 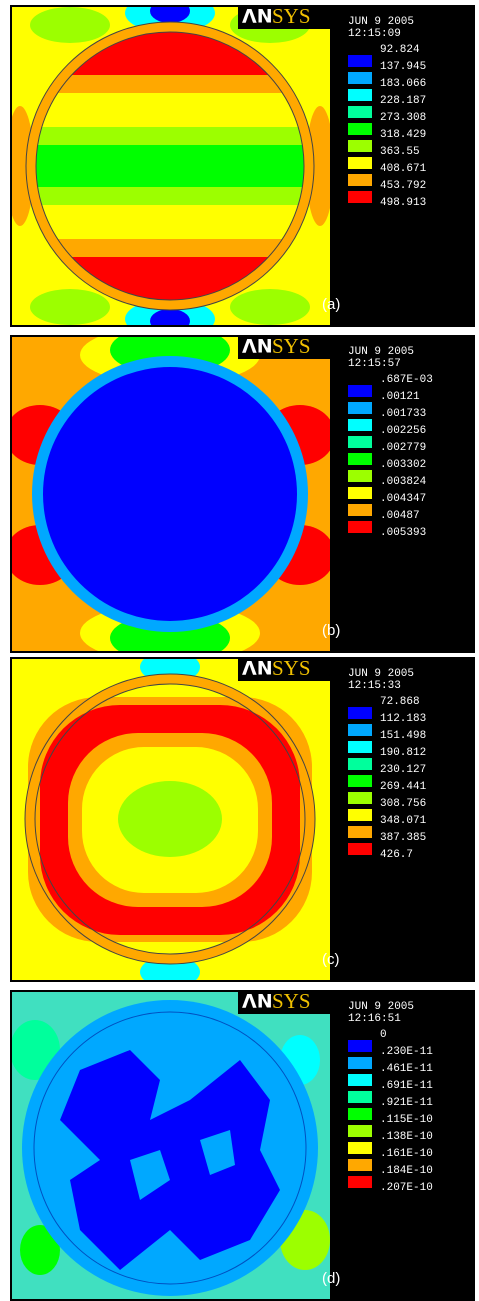 I want to click on legend-label: 92.824, so click(x=400, y=50).